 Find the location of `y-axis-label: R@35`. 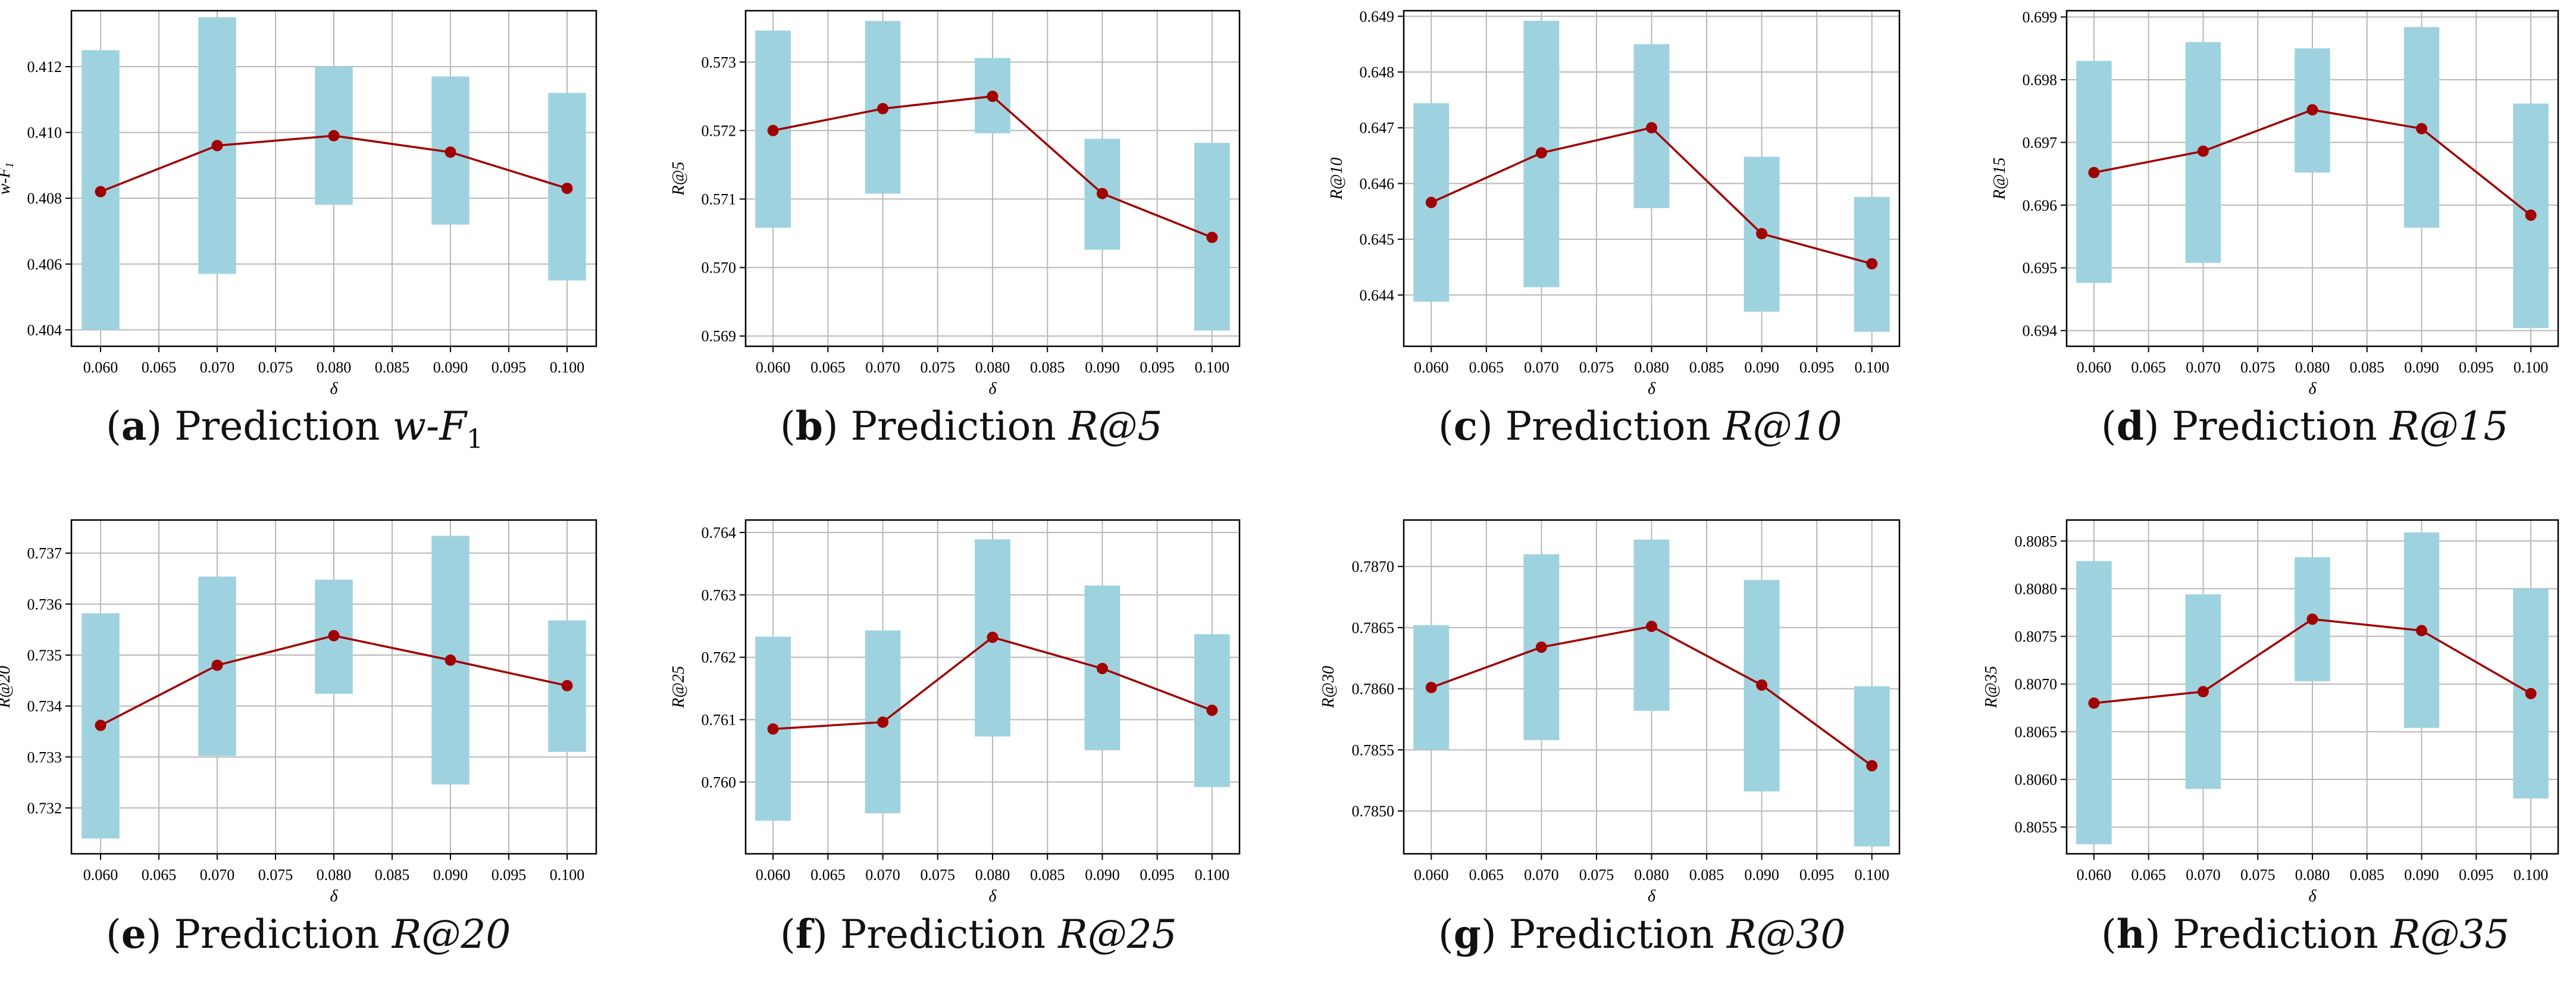

y-axis-label: R@35 is located at coordinates (1991, 687).